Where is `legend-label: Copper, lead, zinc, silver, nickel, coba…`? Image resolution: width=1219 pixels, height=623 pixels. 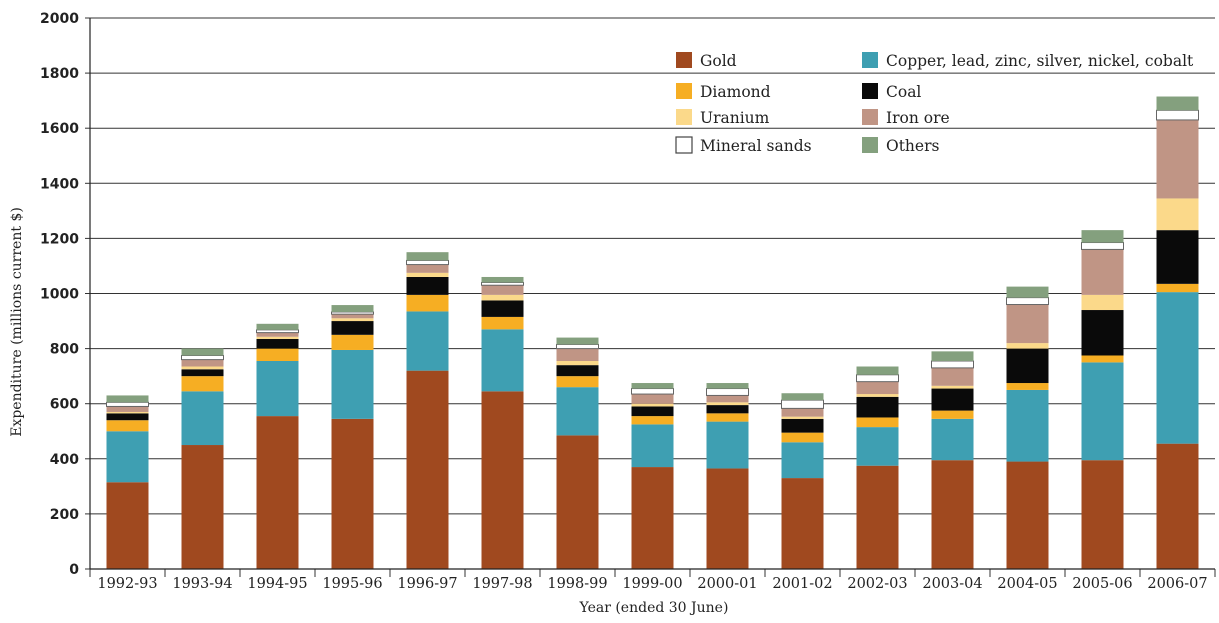
legend-label: Copper, lead, zinc, silver, nickel, coba… is located at coordinates (1040, 61).